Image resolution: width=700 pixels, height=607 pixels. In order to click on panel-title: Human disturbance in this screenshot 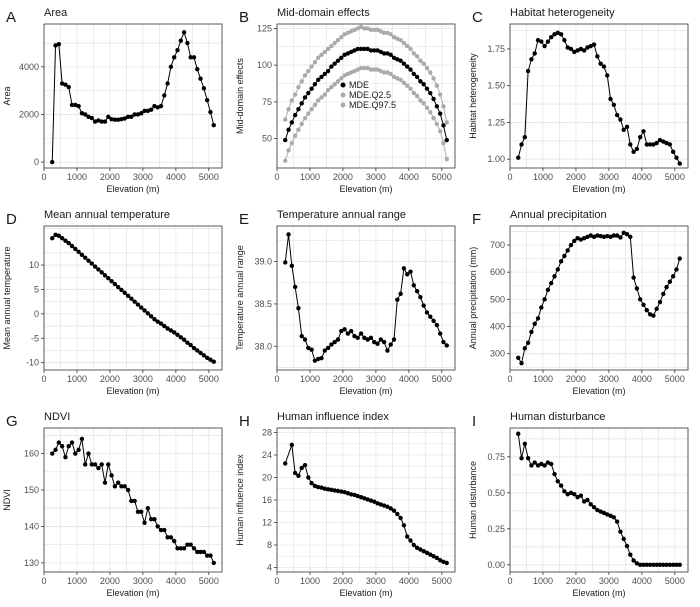, I will do `click(557, 417)`.